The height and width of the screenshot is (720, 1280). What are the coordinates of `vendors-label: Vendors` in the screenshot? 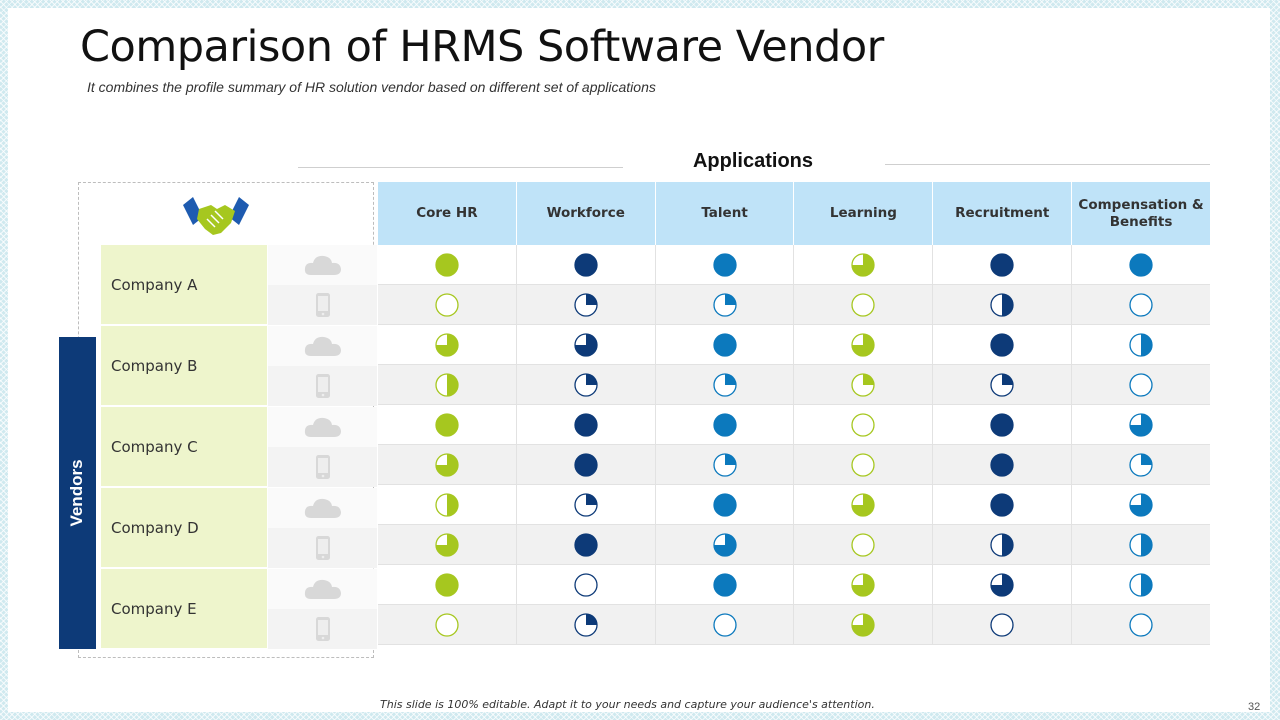 It's located at (76, 493).